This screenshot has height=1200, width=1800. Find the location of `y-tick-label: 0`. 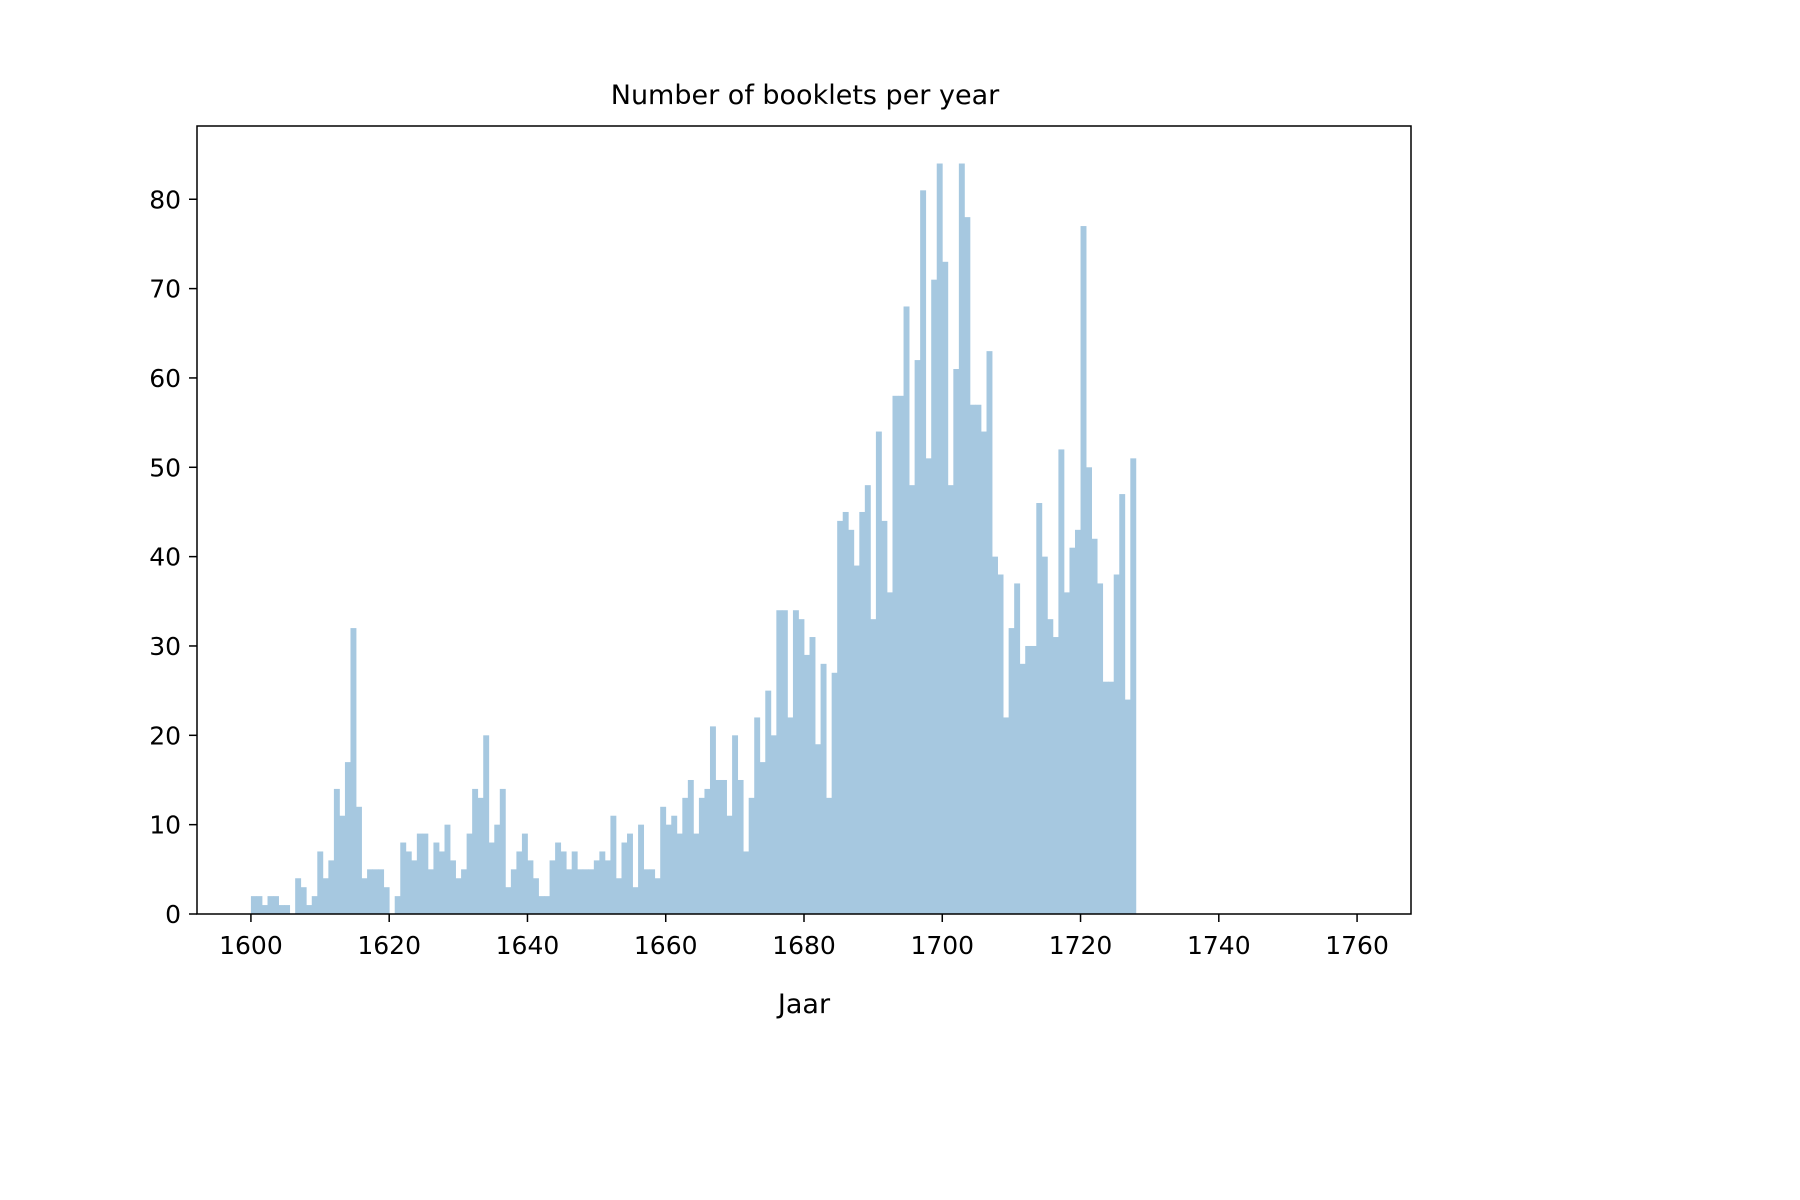

y-tick-label: 0 is located at coordinates (173, 914).